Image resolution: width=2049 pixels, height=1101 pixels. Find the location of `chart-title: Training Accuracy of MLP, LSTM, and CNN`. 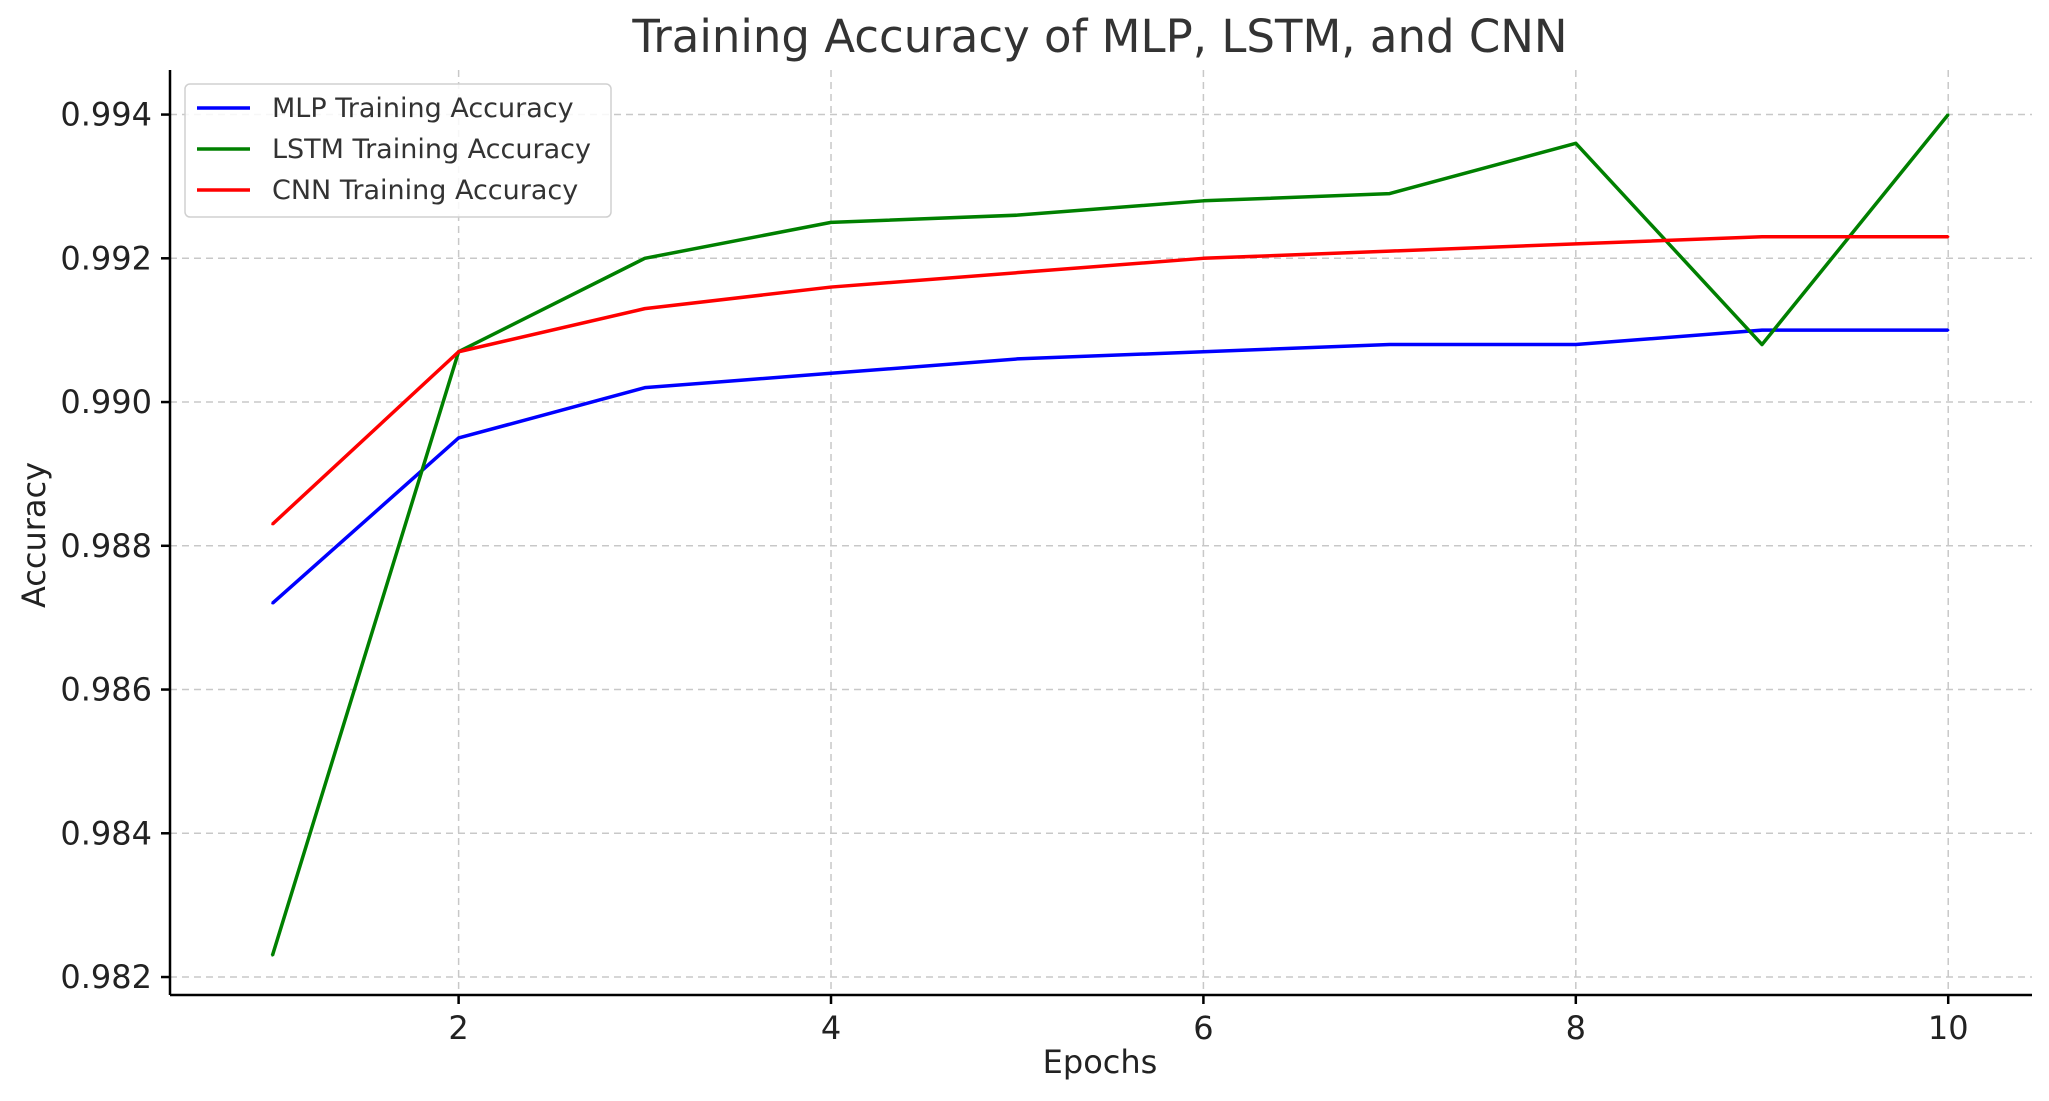

chart-title: Training Accuracy of MLP, LSTM, and CNN is located at coordinates (1099, 36).